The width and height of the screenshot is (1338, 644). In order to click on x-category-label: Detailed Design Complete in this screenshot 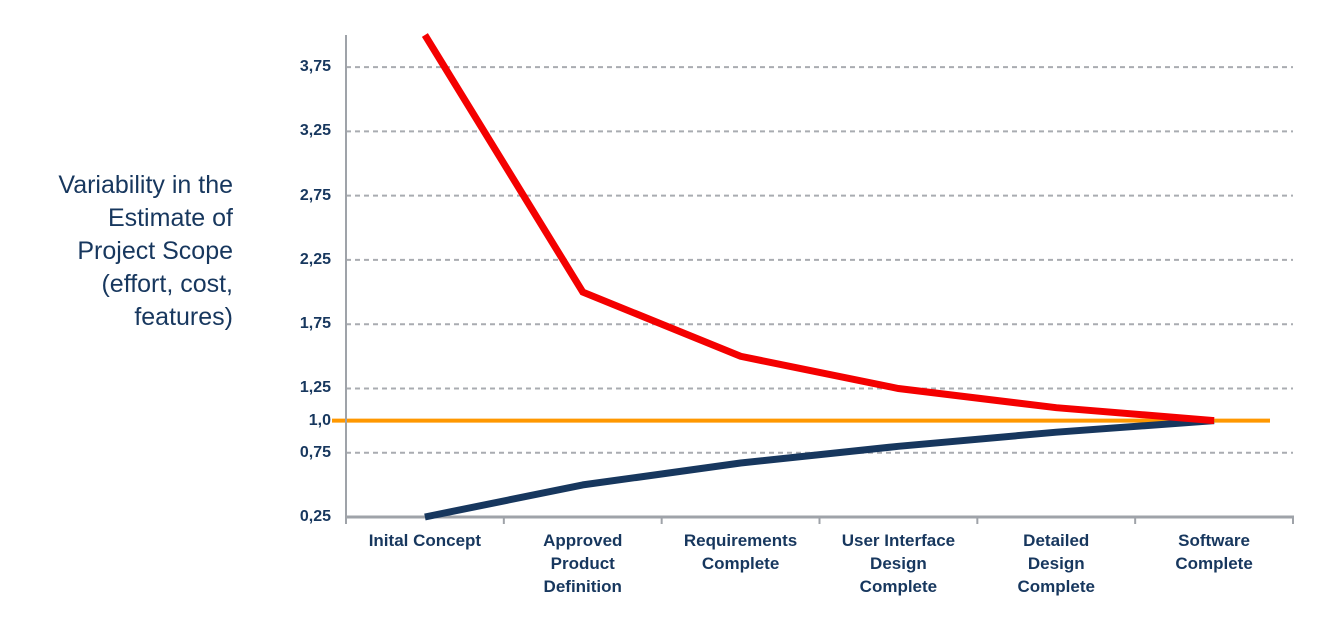, I will do `click(1056, 563)`.